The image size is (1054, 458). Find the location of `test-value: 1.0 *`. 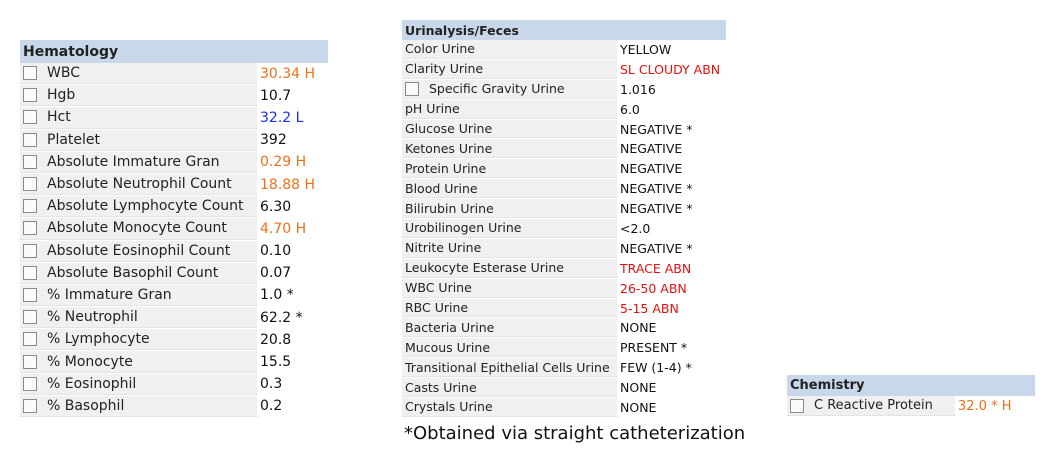

test-value: 1.0 * is located at coordinates (292, 295).